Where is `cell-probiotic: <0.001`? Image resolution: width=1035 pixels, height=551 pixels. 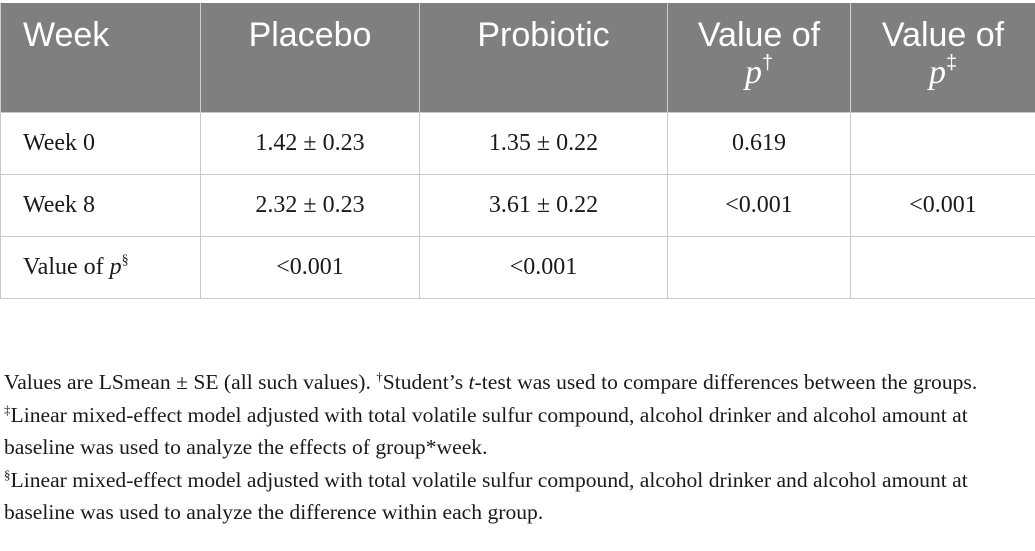 cell-probiotic: <0.001 is located at coordinates (543, 267).